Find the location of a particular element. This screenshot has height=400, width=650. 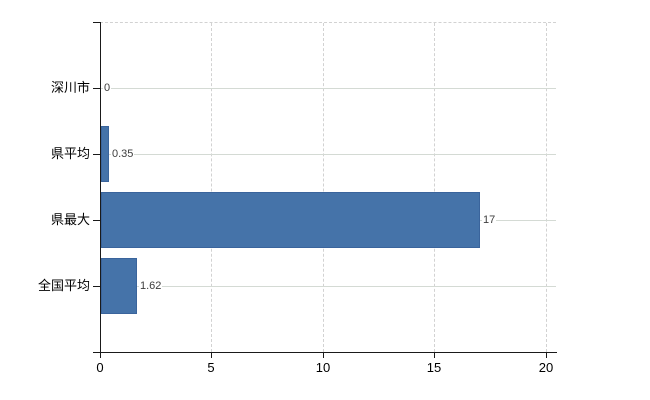

x-axis-line is located at coordinates (325, 352).